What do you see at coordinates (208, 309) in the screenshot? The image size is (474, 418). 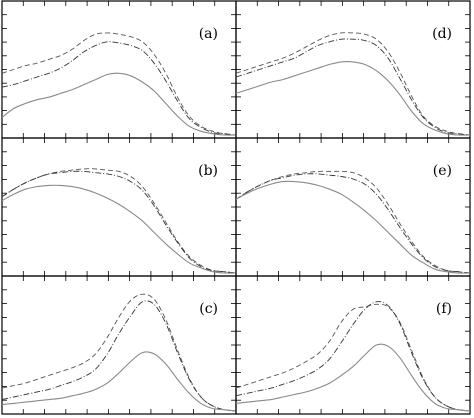 I see `panel-label: (c)` at bounding box center [208, 309].